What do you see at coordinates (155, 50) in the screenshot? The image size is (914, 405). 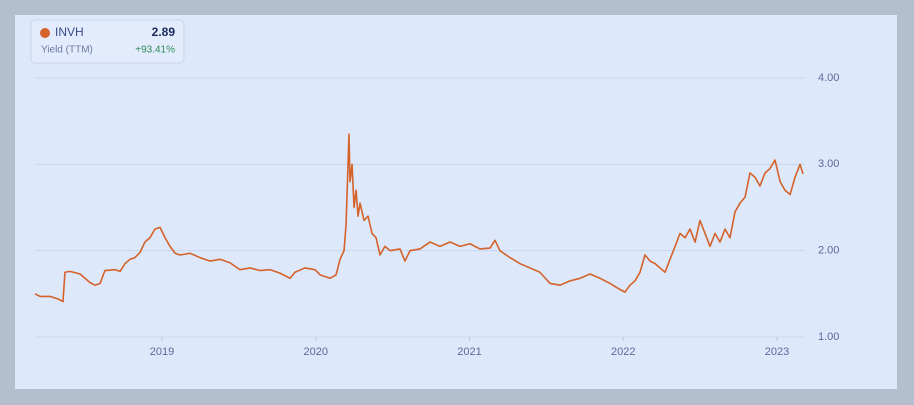 I see `legend-change: +93.41%` at bounding box center [155, 50].